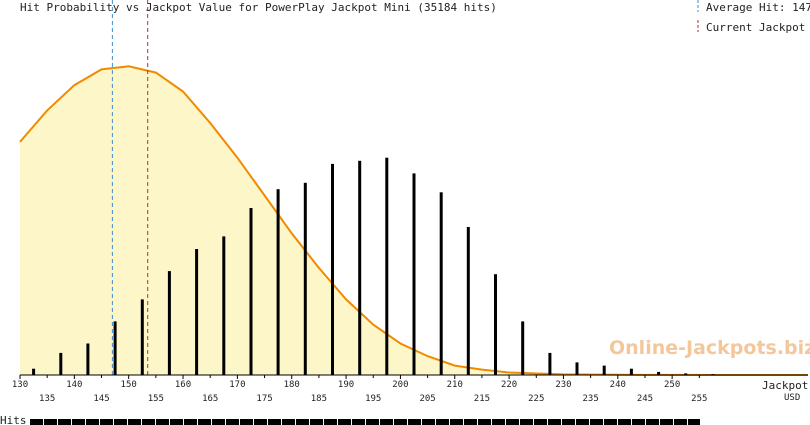  What do you see at coordinates (332, 269) in the screenshot?
I see `bar-187.5` at bounding box center [332, 269].